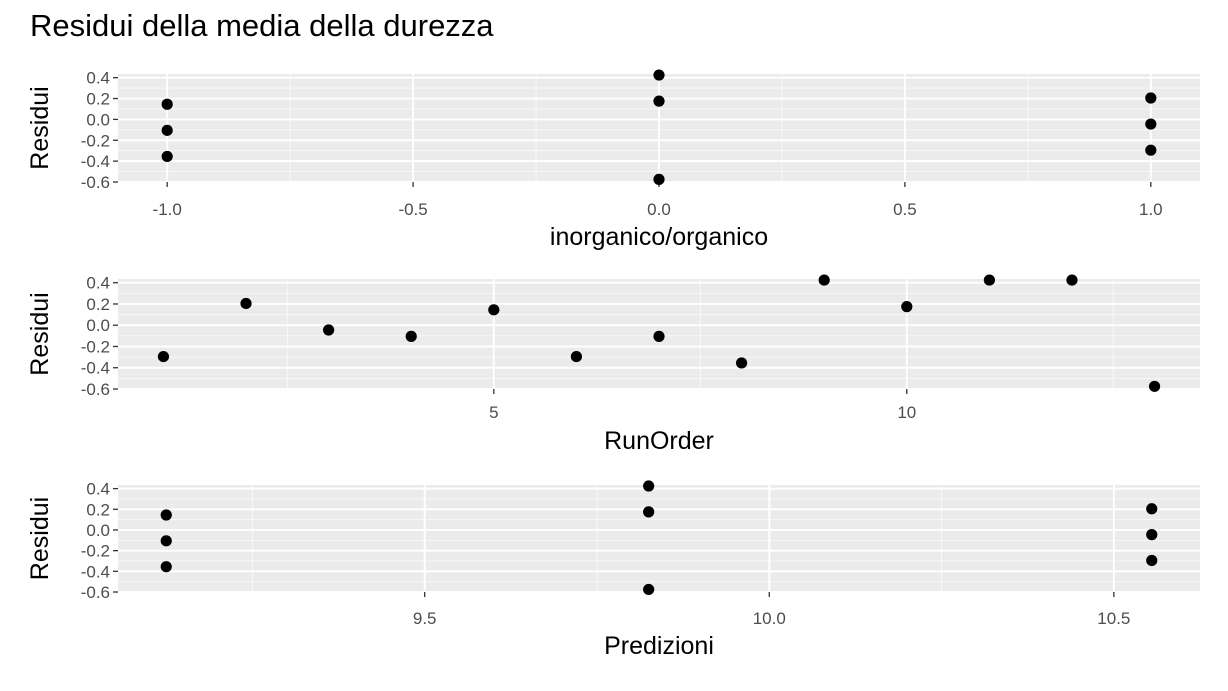 The height and width of the screenshot is (691, 1228). What do you see at coordinates (1113, 618) in the screenshot?
I see `x-tick-label: 10.5` at bounding box center [1113, 618].